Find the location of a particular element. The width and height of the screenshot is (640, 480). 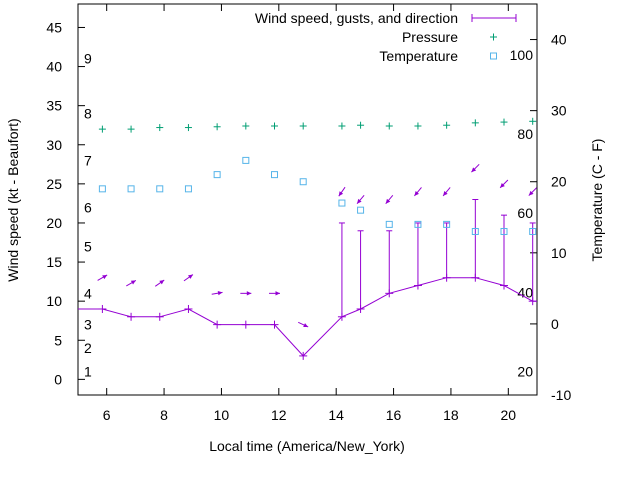

x-tick-label: 8 is located at coordinates (164, 415).